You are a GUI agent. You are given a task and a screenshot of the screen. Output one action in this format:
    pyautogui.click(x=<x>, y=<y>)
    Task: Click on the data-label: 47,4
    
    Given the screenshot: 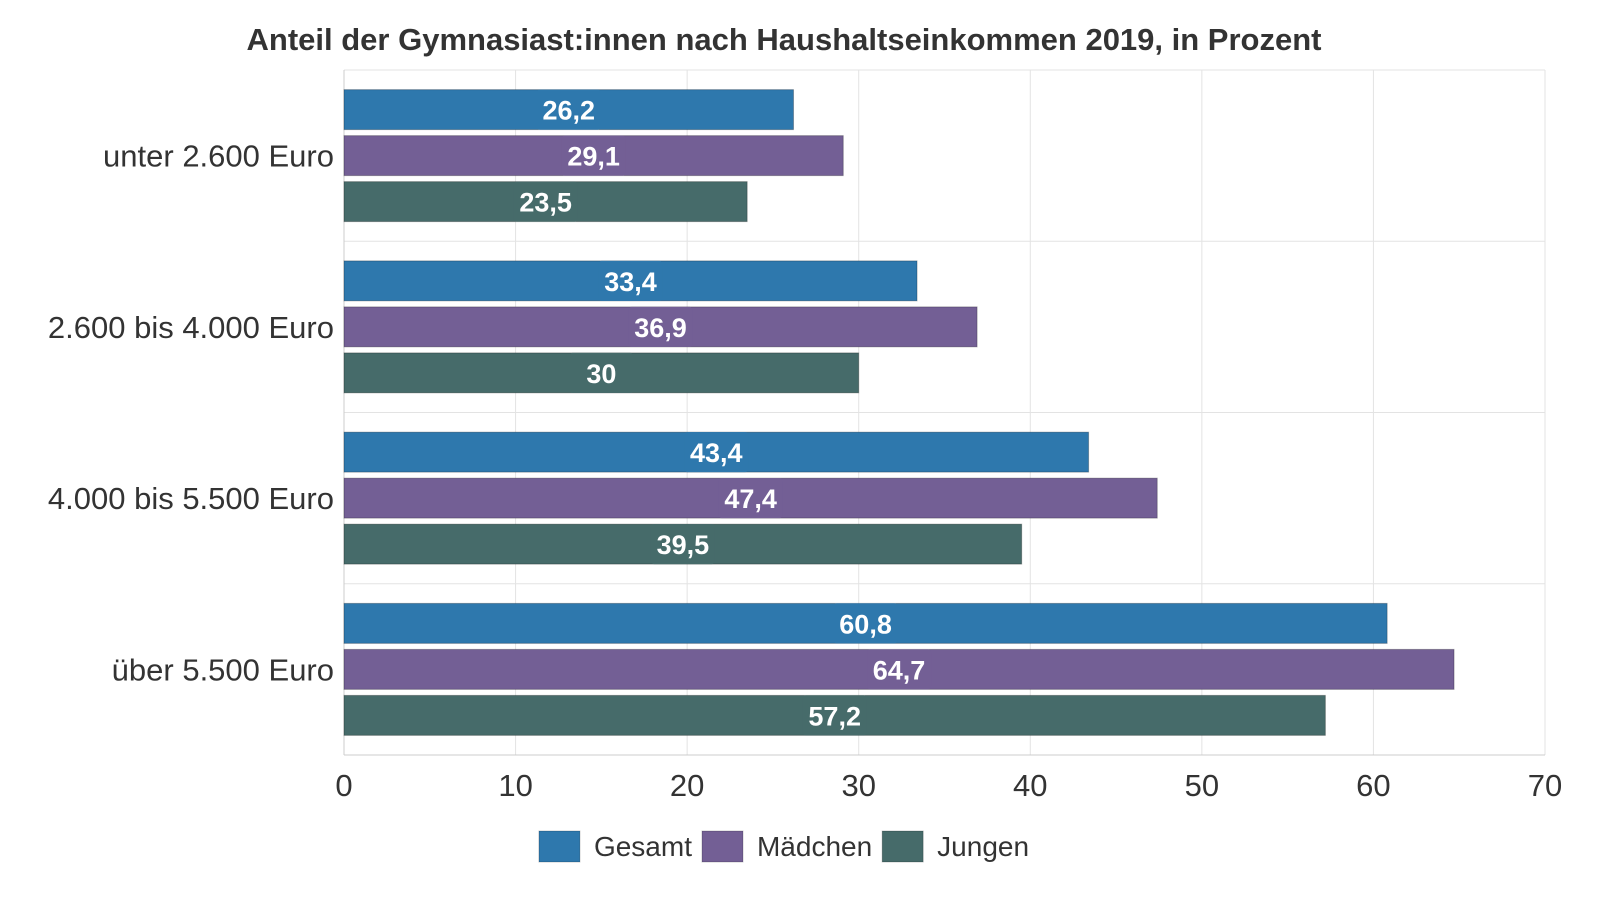 What is the action you would take?
    pyautogui.click(x=750, y=499)
    